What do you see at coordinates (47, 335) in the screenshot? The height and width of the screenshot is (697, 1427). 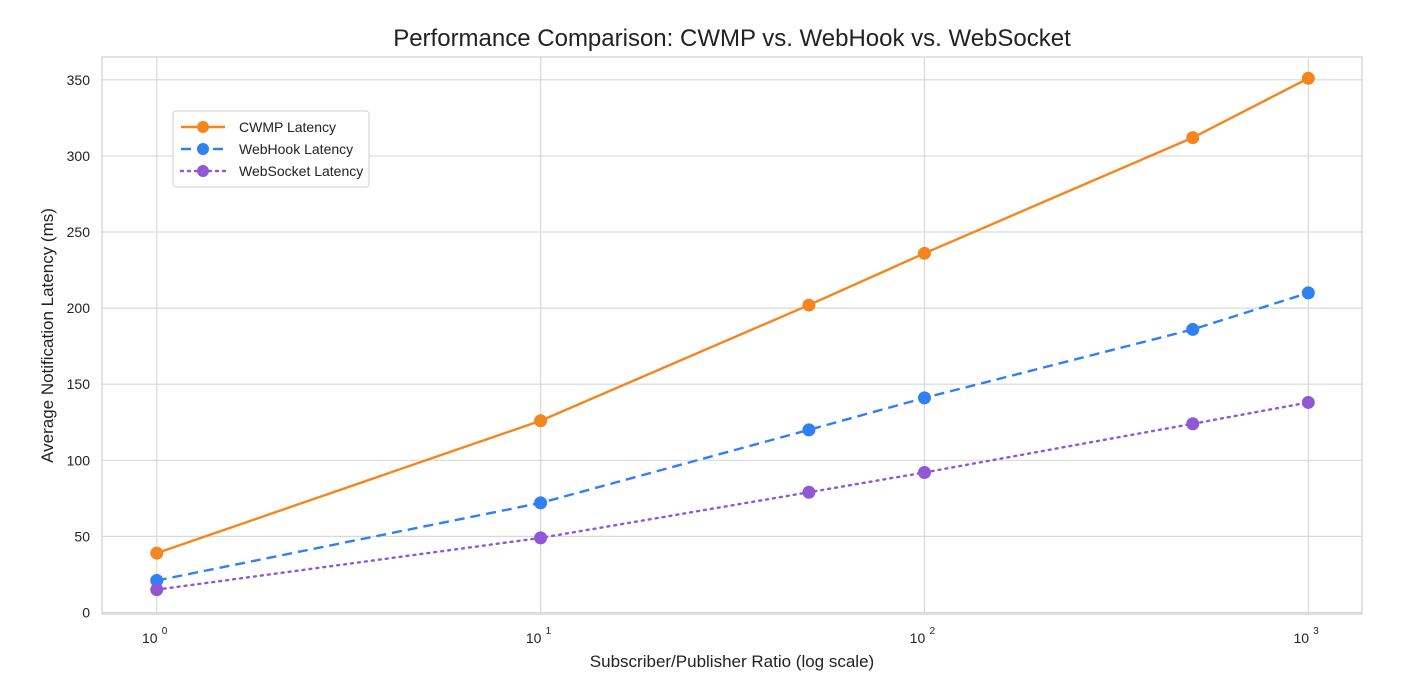 I see `y-axis-label: Average Notification Latency (ms)` at bounding box center [47, 335].